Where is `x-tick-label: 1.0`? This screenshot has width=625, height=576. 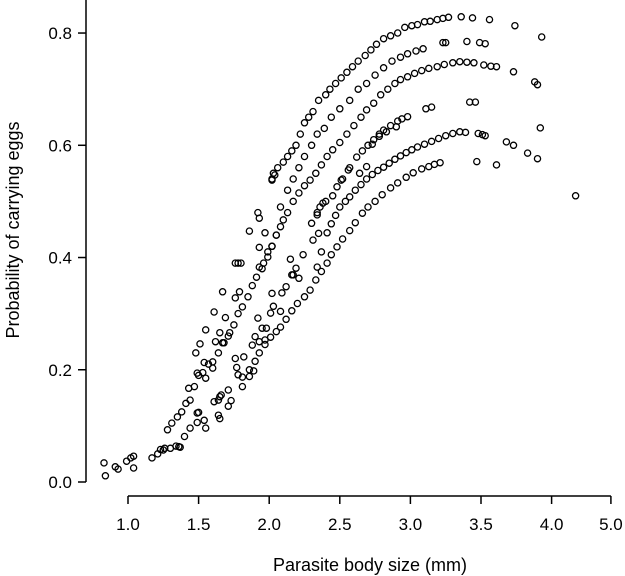
x-tick-label: 1.0 is located at coordinates (128, 524).